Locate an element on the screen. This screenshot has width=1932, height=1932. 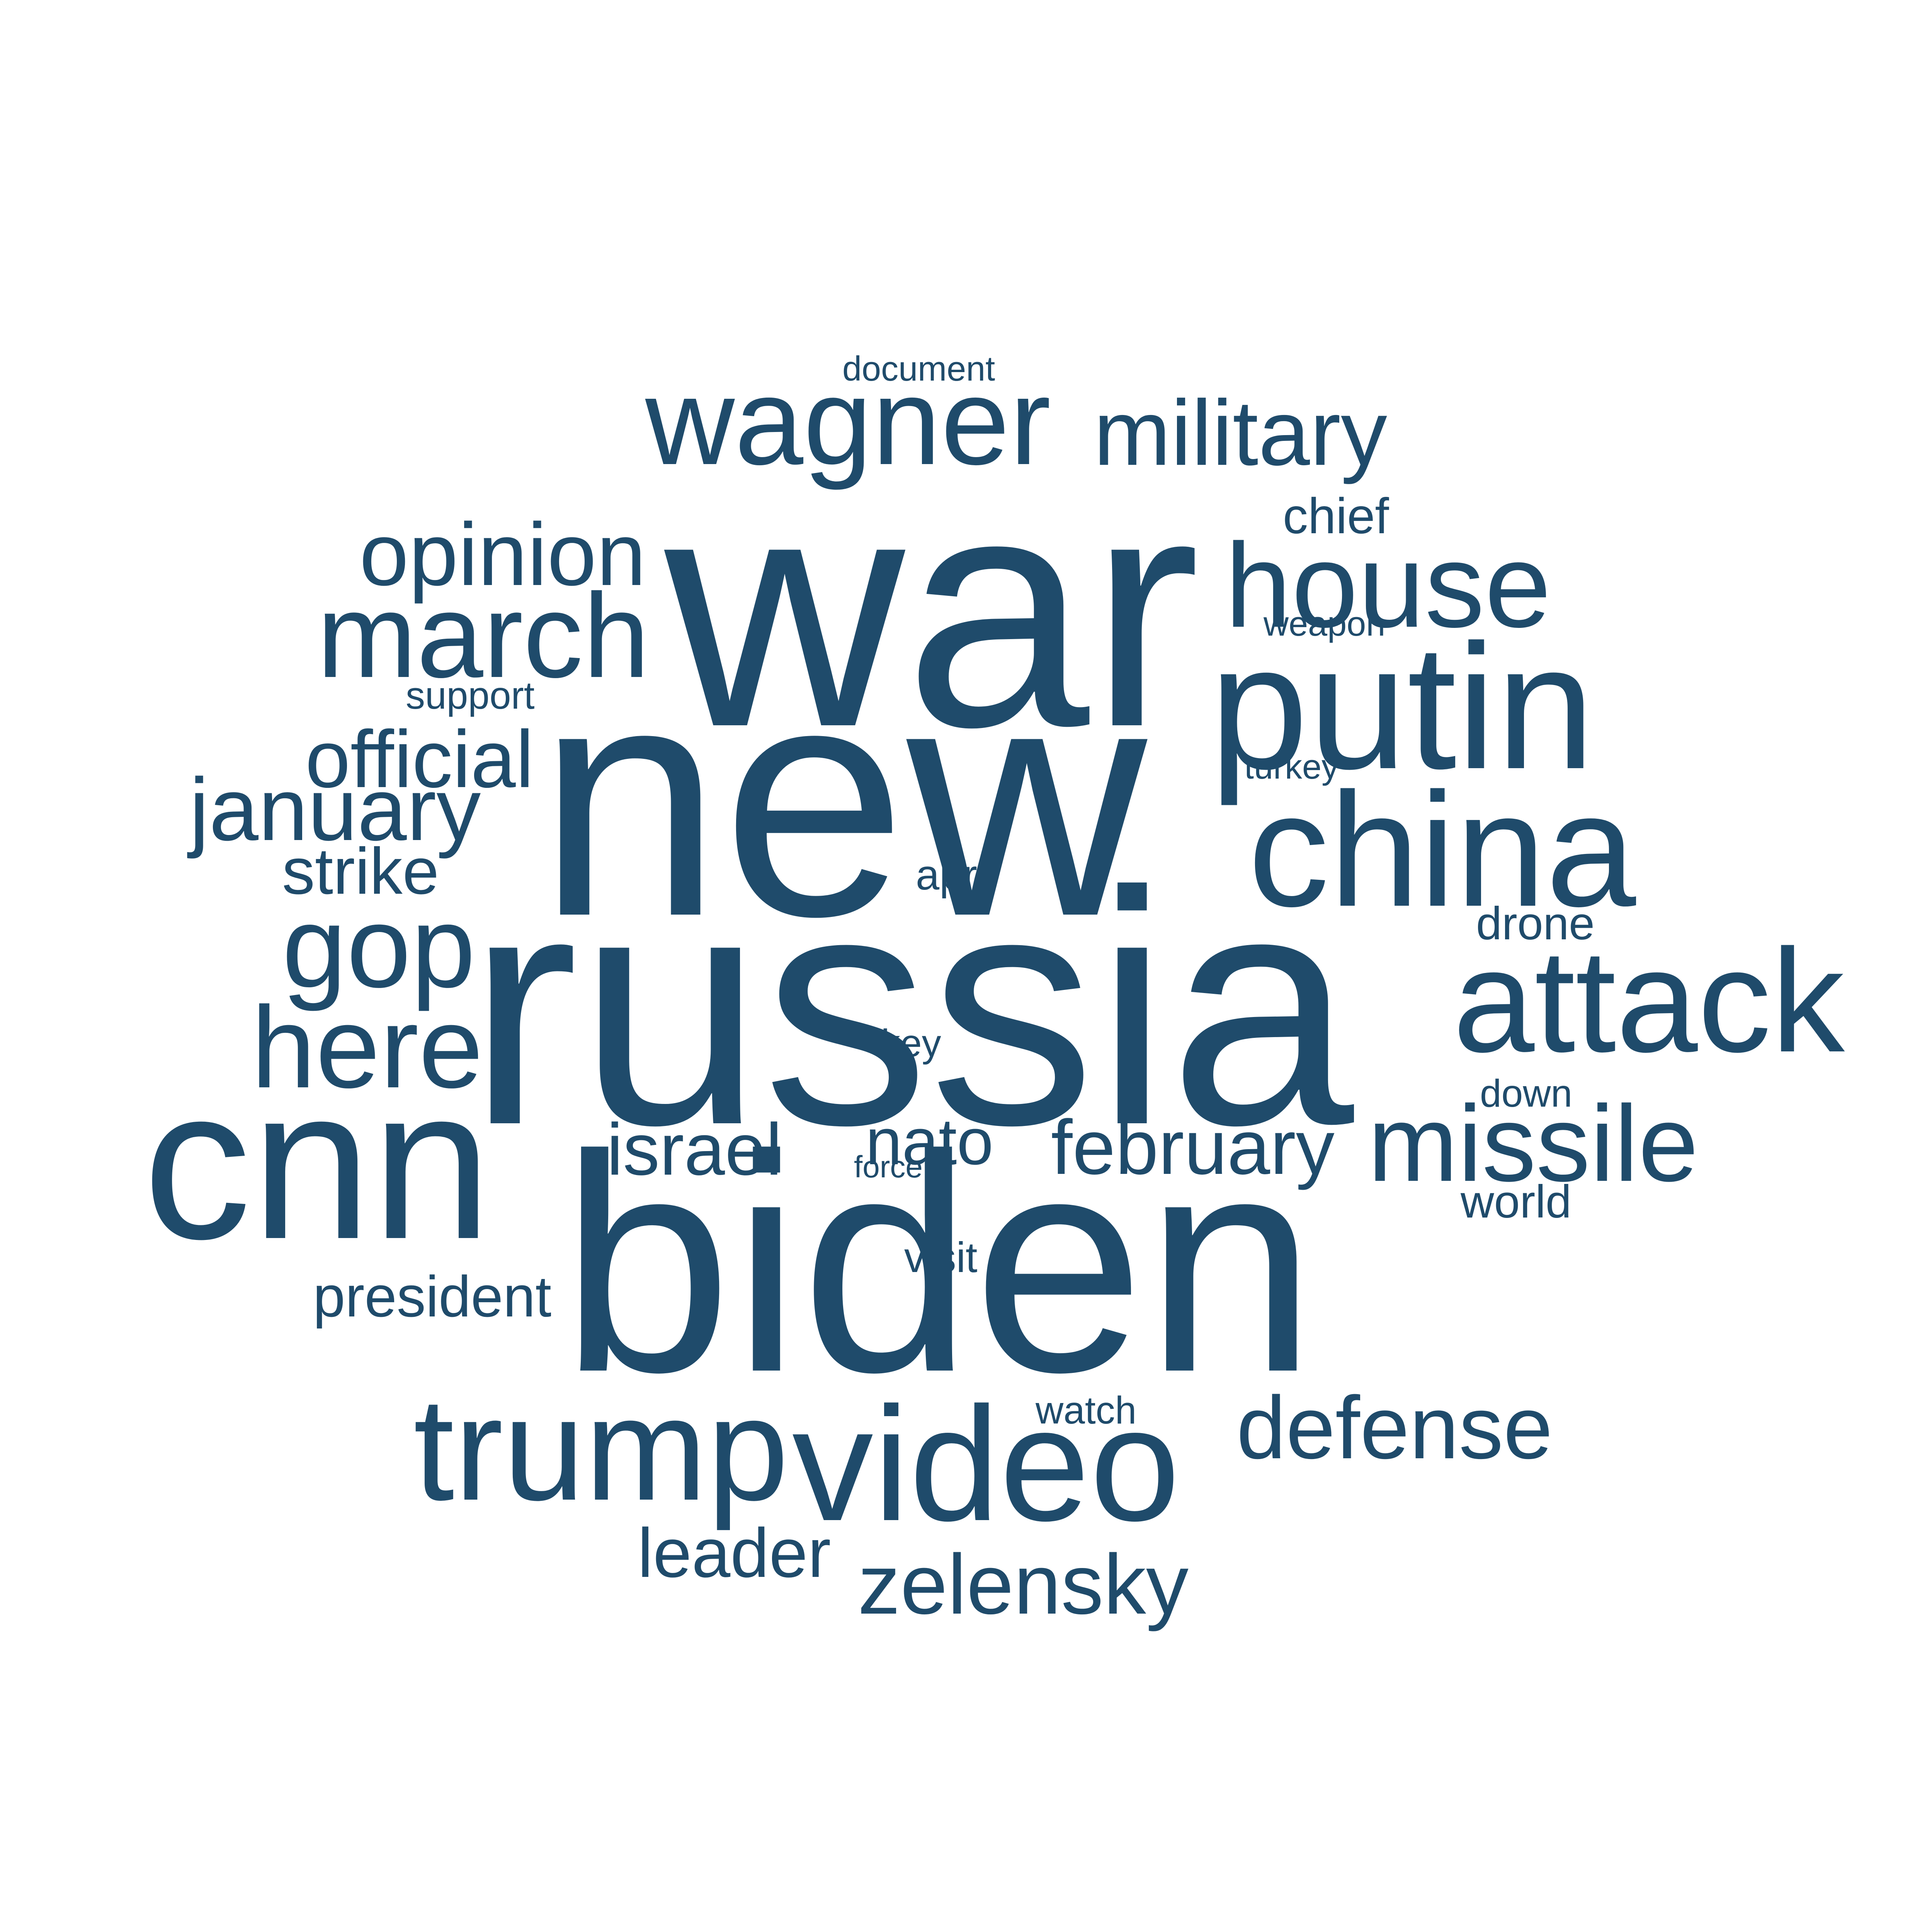
word-key: key is located at coordinates (911, 1043).